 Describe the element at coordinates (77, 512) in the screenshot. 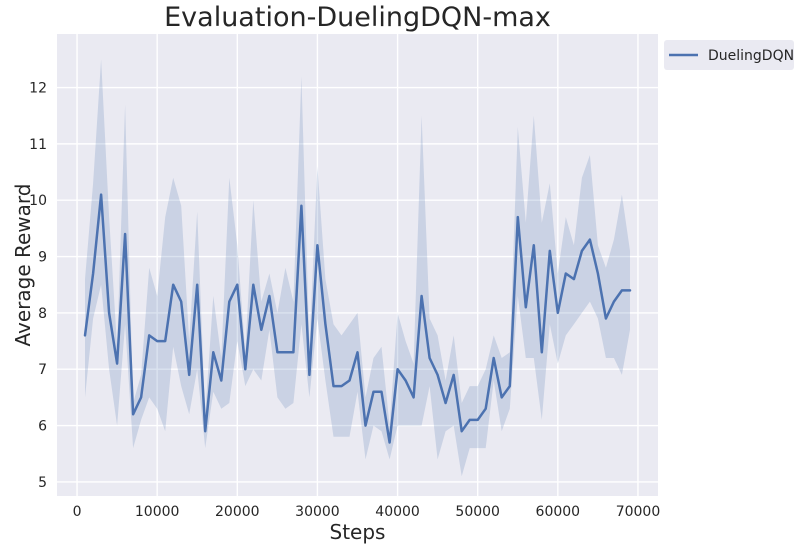

I see `x-tick-label: 0` at that location.